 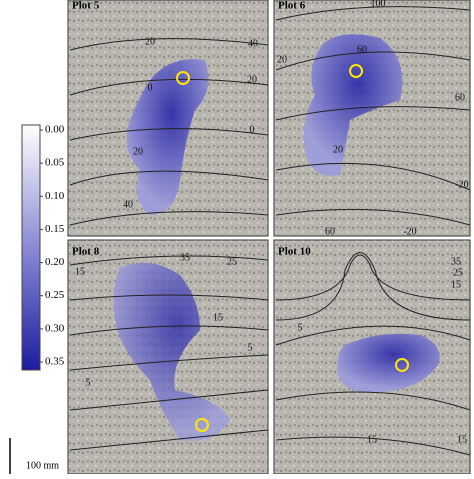 What do you see at coordinates (378, 4) in the screenshot?
I see `contour-label: 100` at bounding box center [378, 4].